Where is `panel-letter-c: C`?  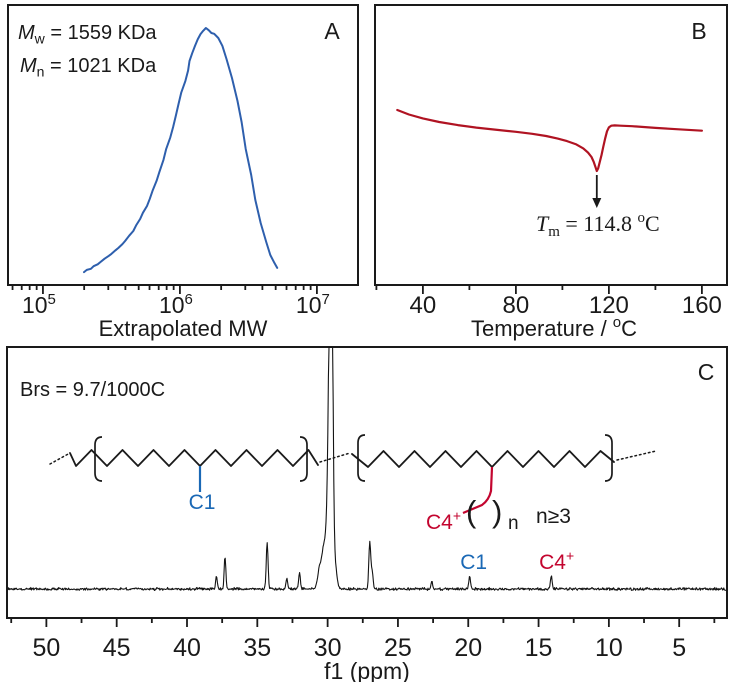 panel-letter-c: C is located at coordinates (706, 372).